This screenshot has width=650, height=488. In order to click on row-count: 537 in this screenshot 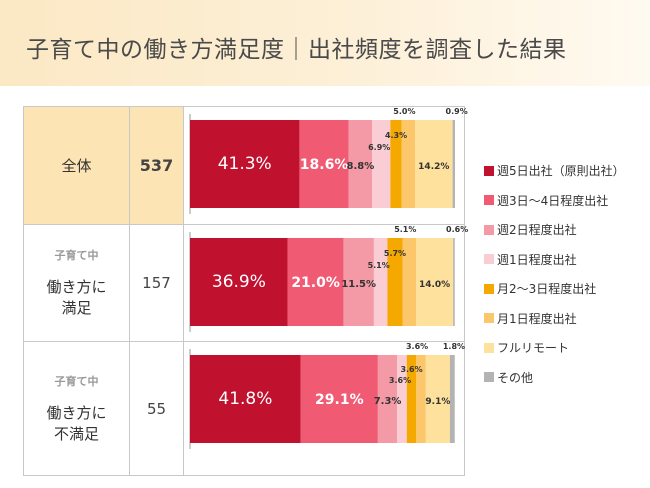, I will do `click(157, 165)`.